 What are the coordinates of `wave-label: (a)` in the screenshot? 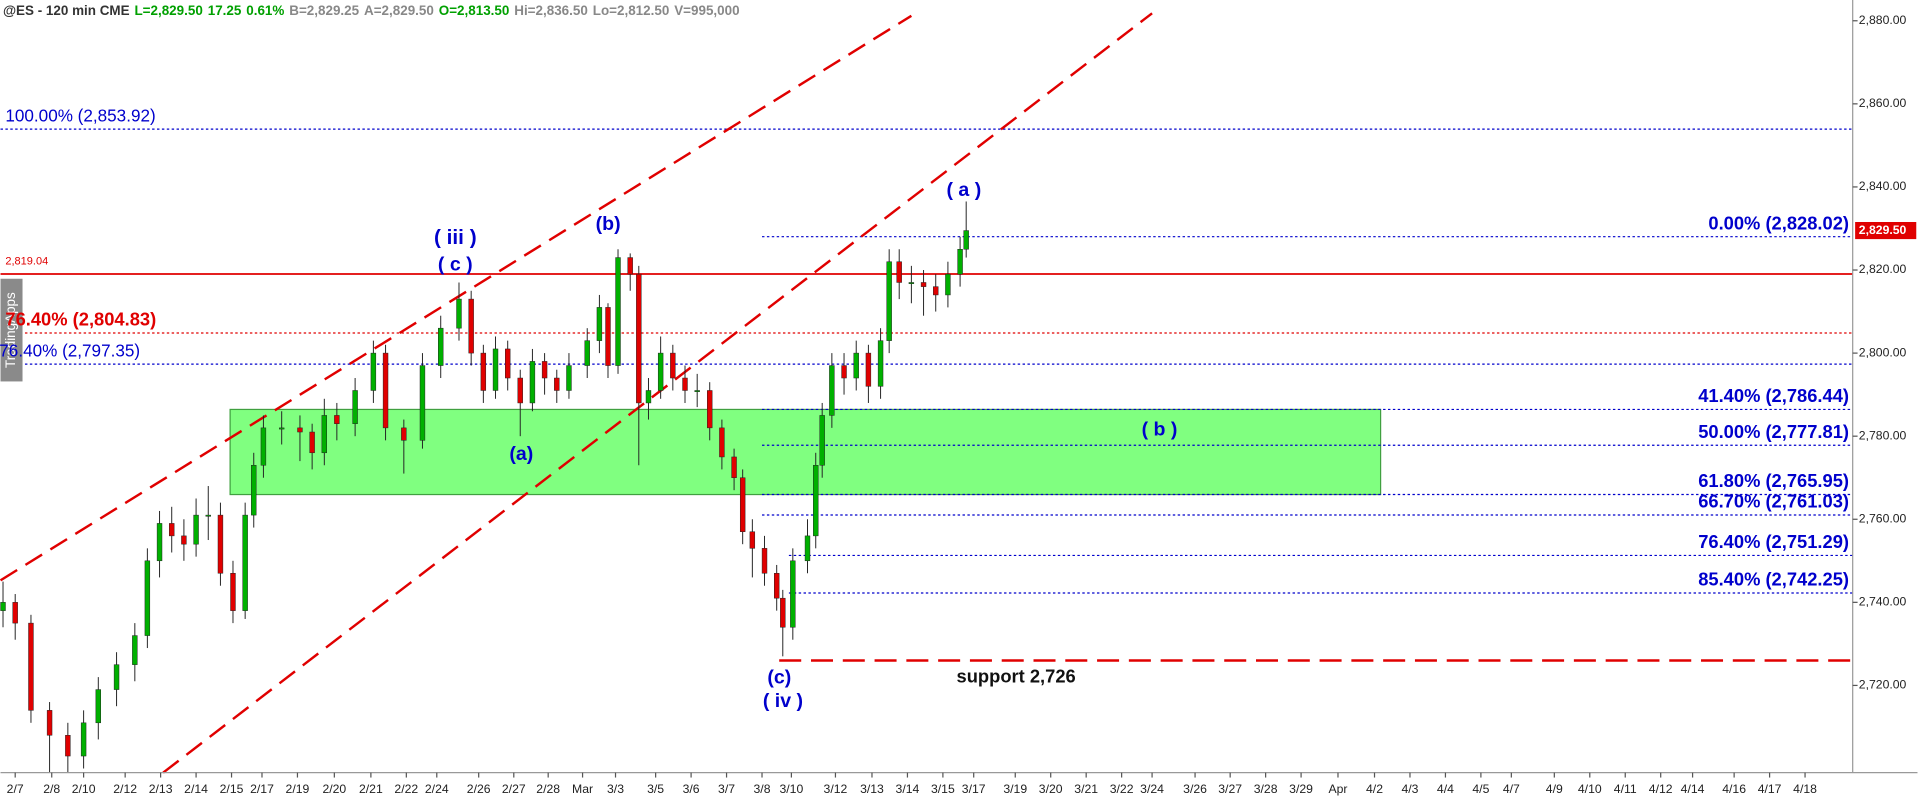 It's located at (521, 454).